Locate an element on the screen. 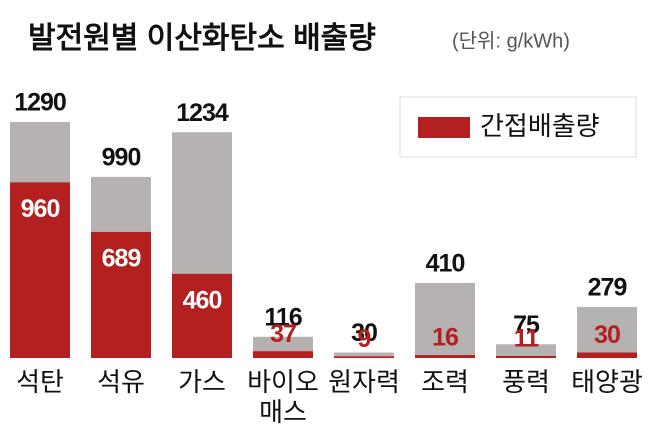 The width and height of the screenshot is (660, 446). value-label: 37 is located at coordinates (283, 334).